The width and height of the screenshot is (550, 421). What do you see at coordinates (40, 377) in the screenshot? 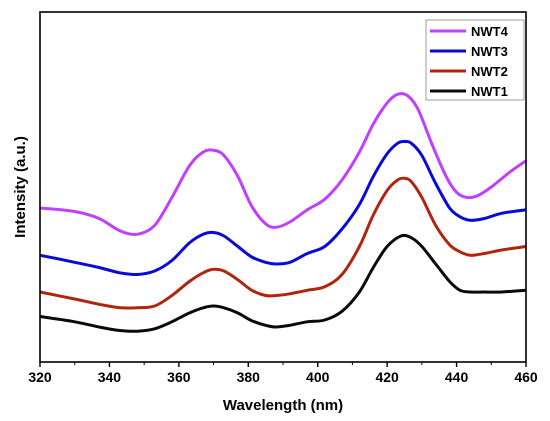
I see `x-tick-label-320: 320` at bounding box center [40, 377].